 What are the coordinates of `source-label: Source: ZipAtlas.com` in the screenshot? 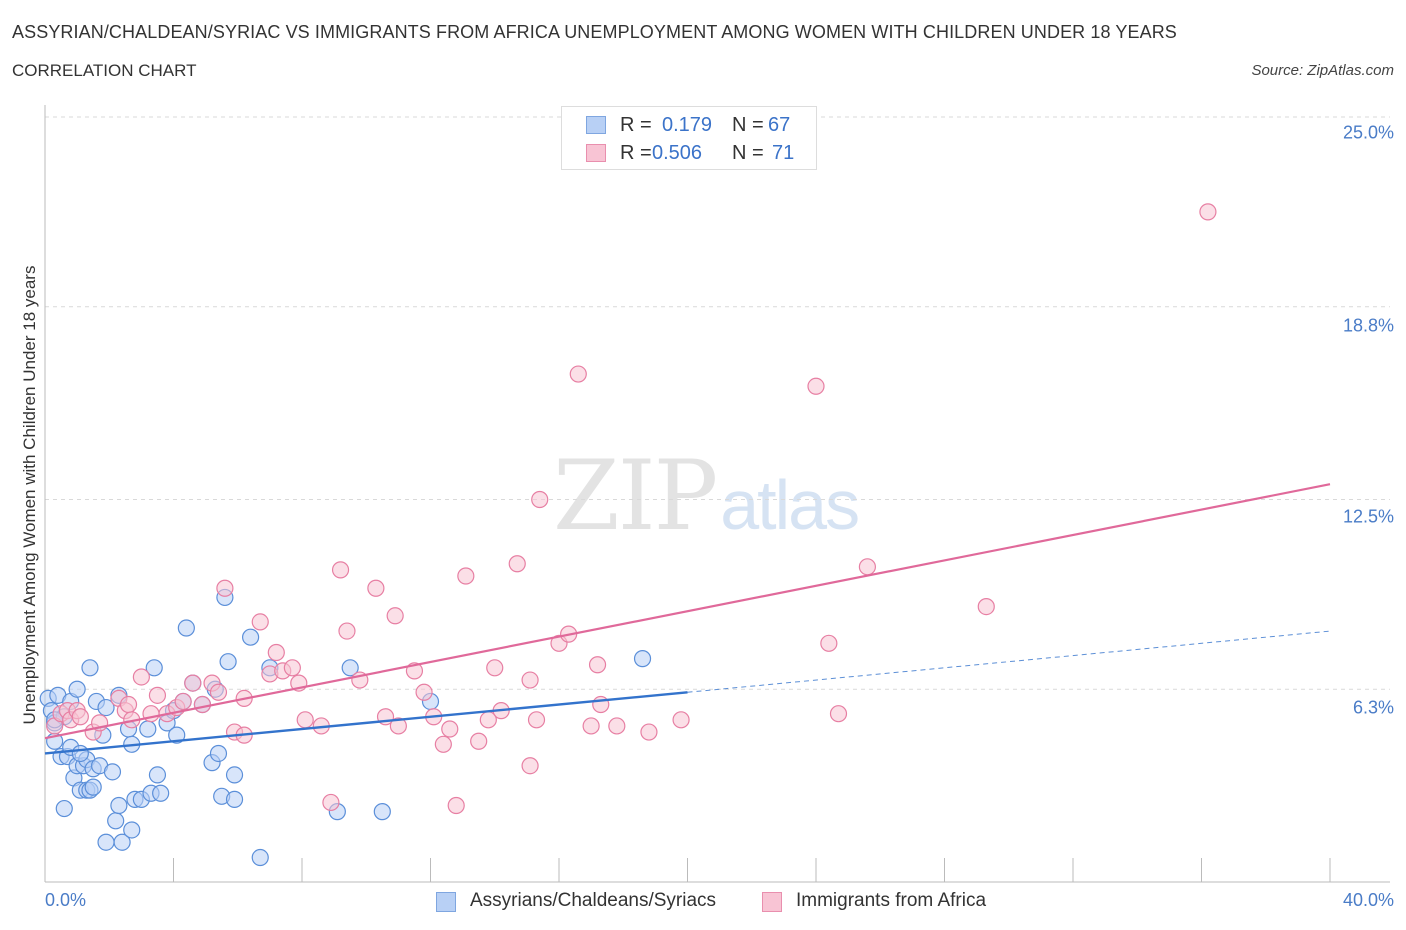 It's located at (1322, 70).